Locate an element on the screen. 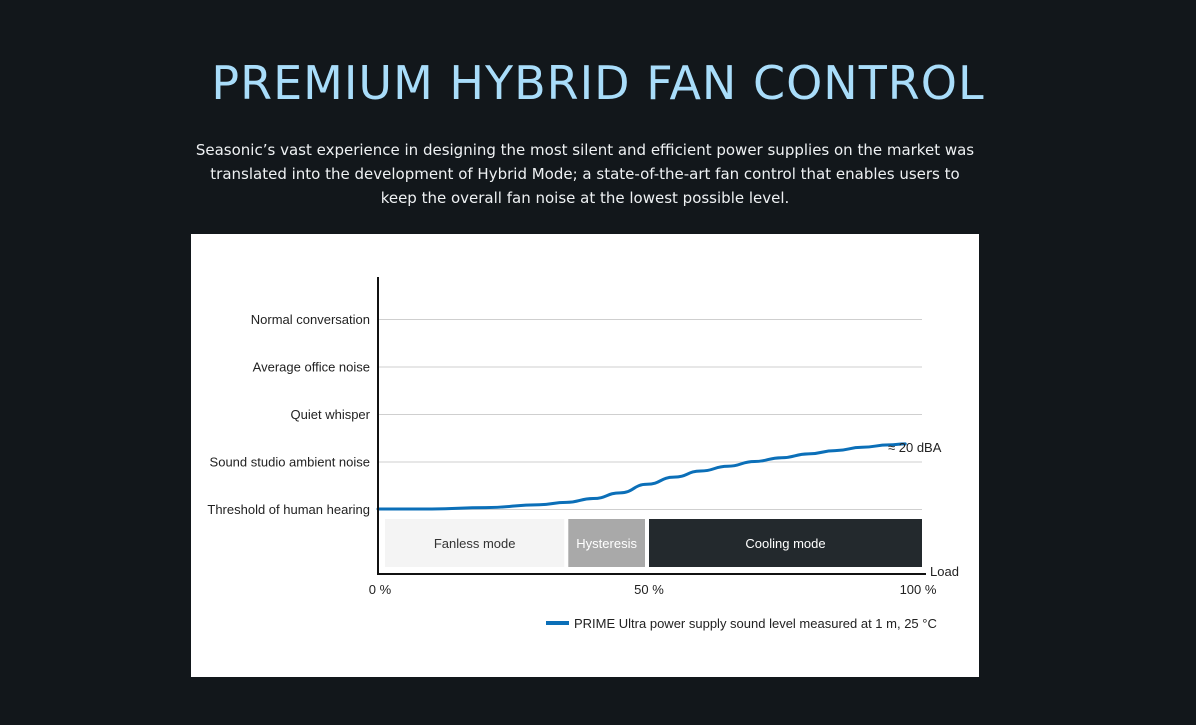 The width and height of the screenshot is (1196, 725). y-tick-label: Quiet whisper is located at coordinates (331, 414).